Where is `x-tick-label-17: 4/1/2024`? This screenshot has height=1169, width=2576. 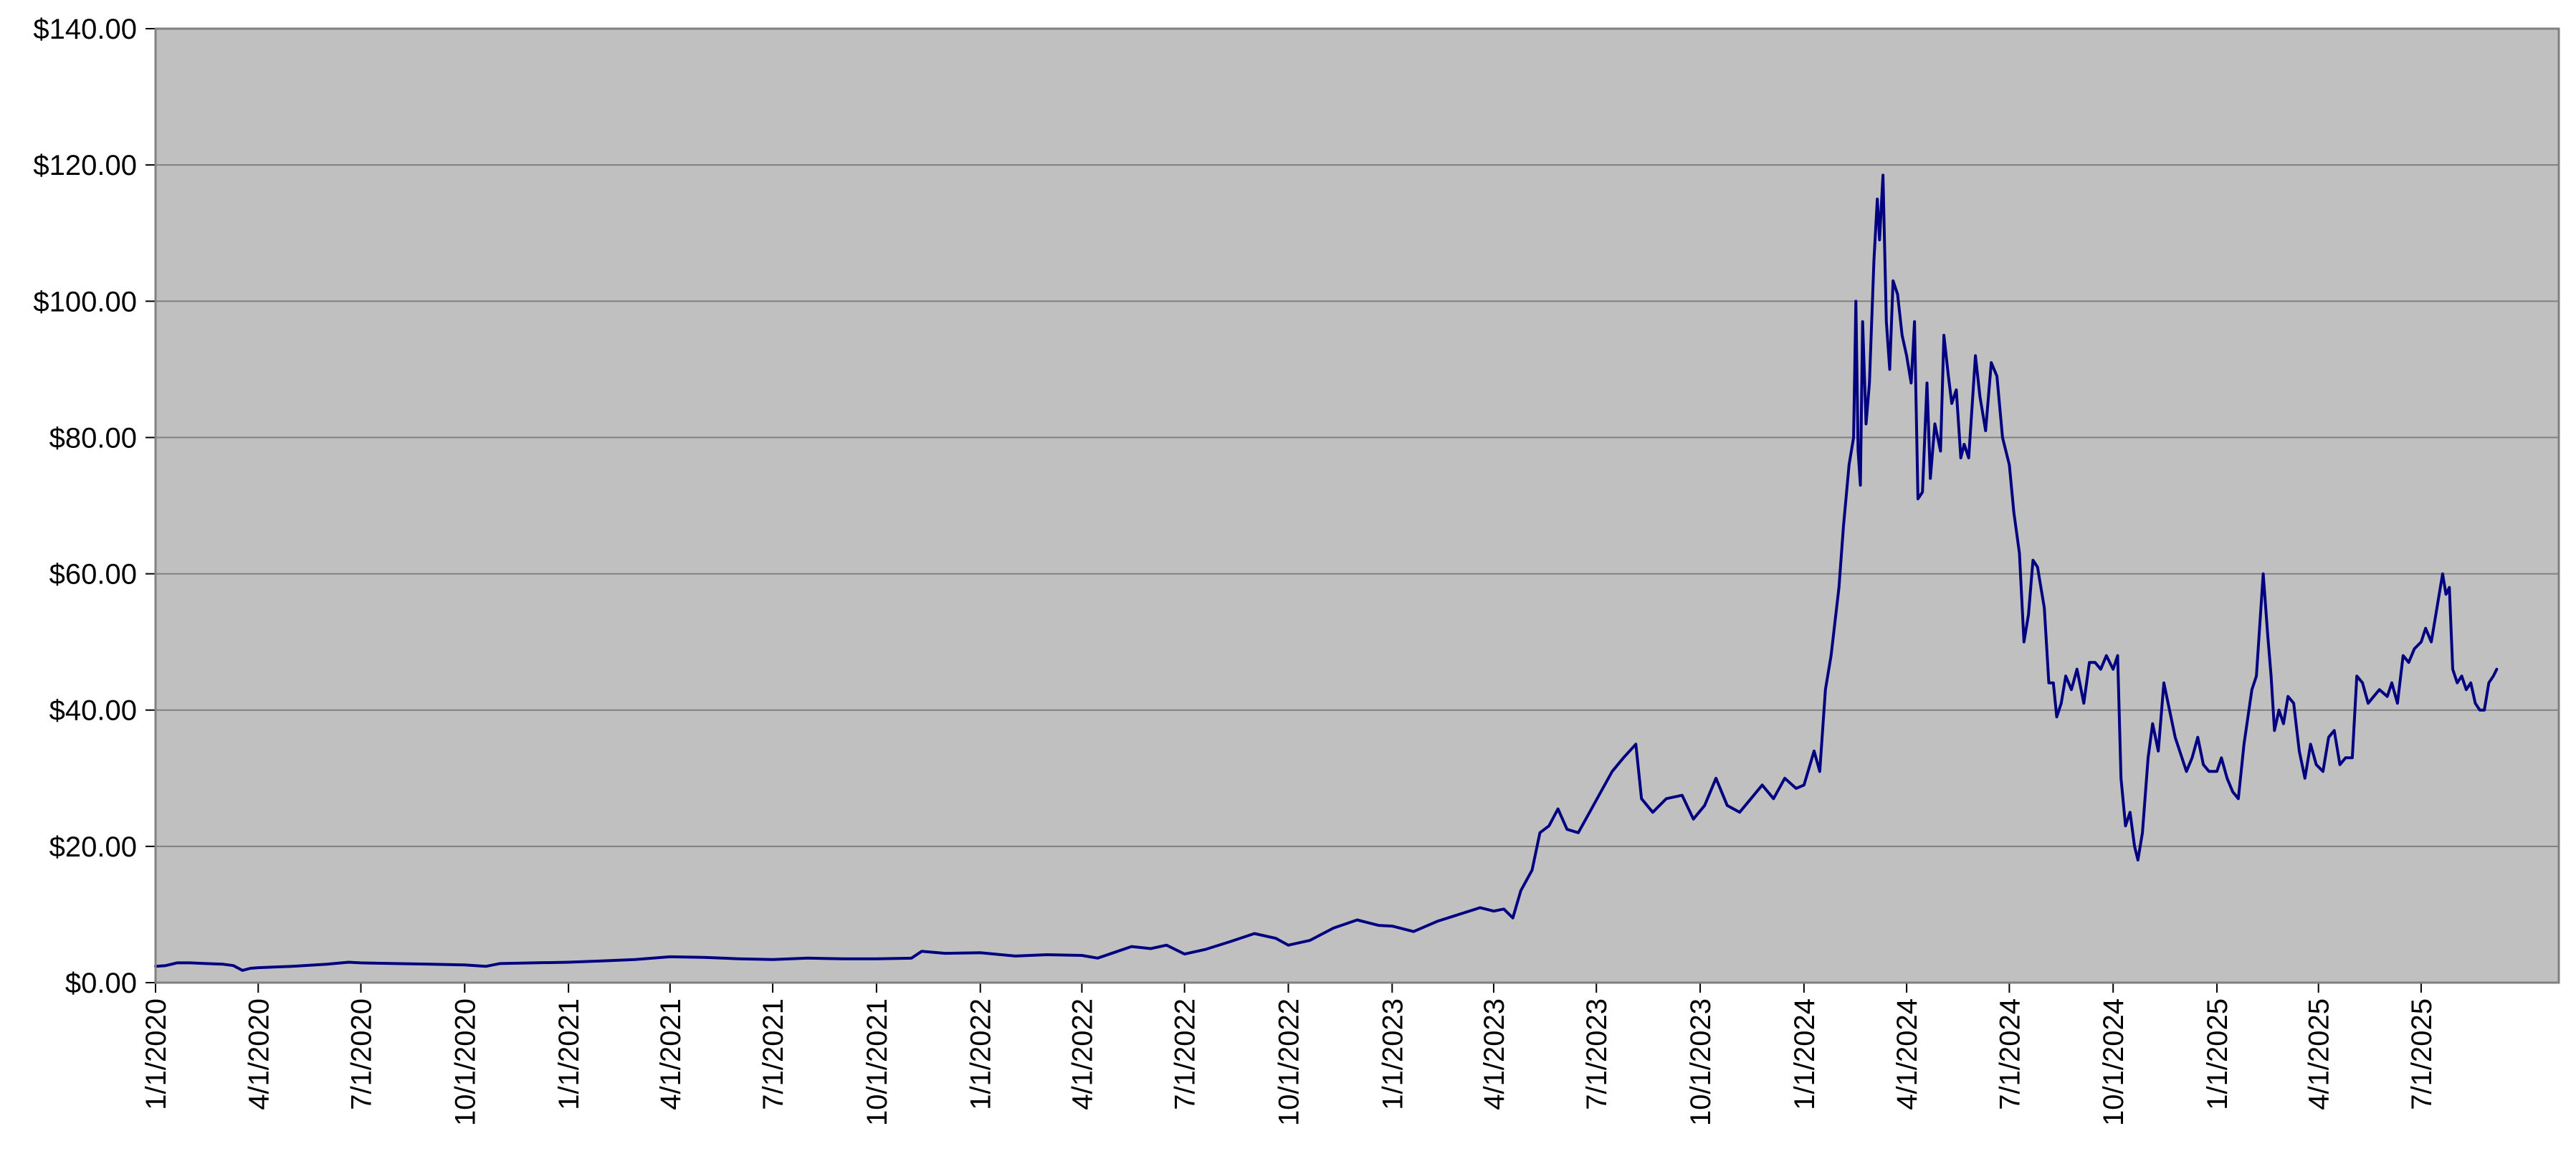
x-tick-label-17: 4/1/2024 is located at coordinates (1907, 1054).